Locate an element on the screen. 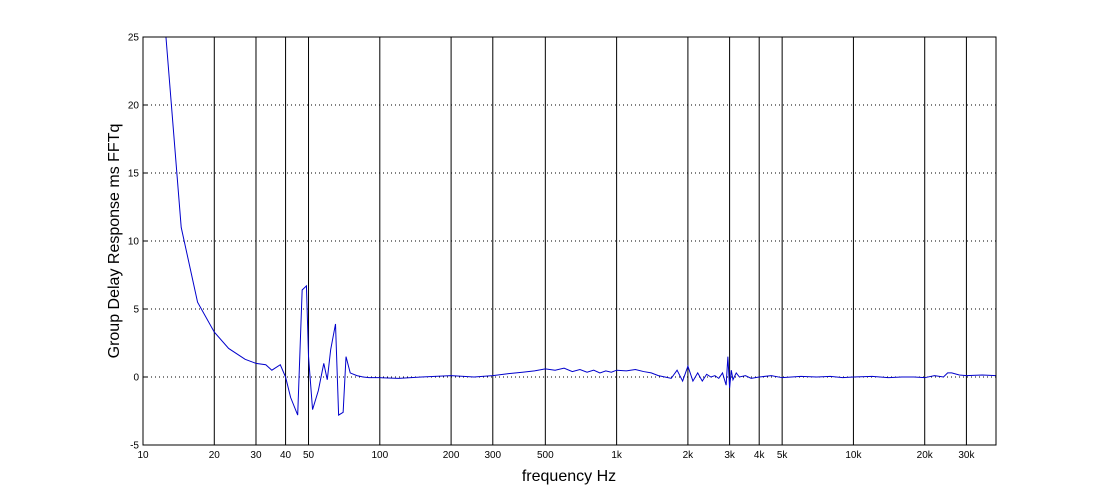  y-tick-label: 15 is located at coordinates (134, 174).